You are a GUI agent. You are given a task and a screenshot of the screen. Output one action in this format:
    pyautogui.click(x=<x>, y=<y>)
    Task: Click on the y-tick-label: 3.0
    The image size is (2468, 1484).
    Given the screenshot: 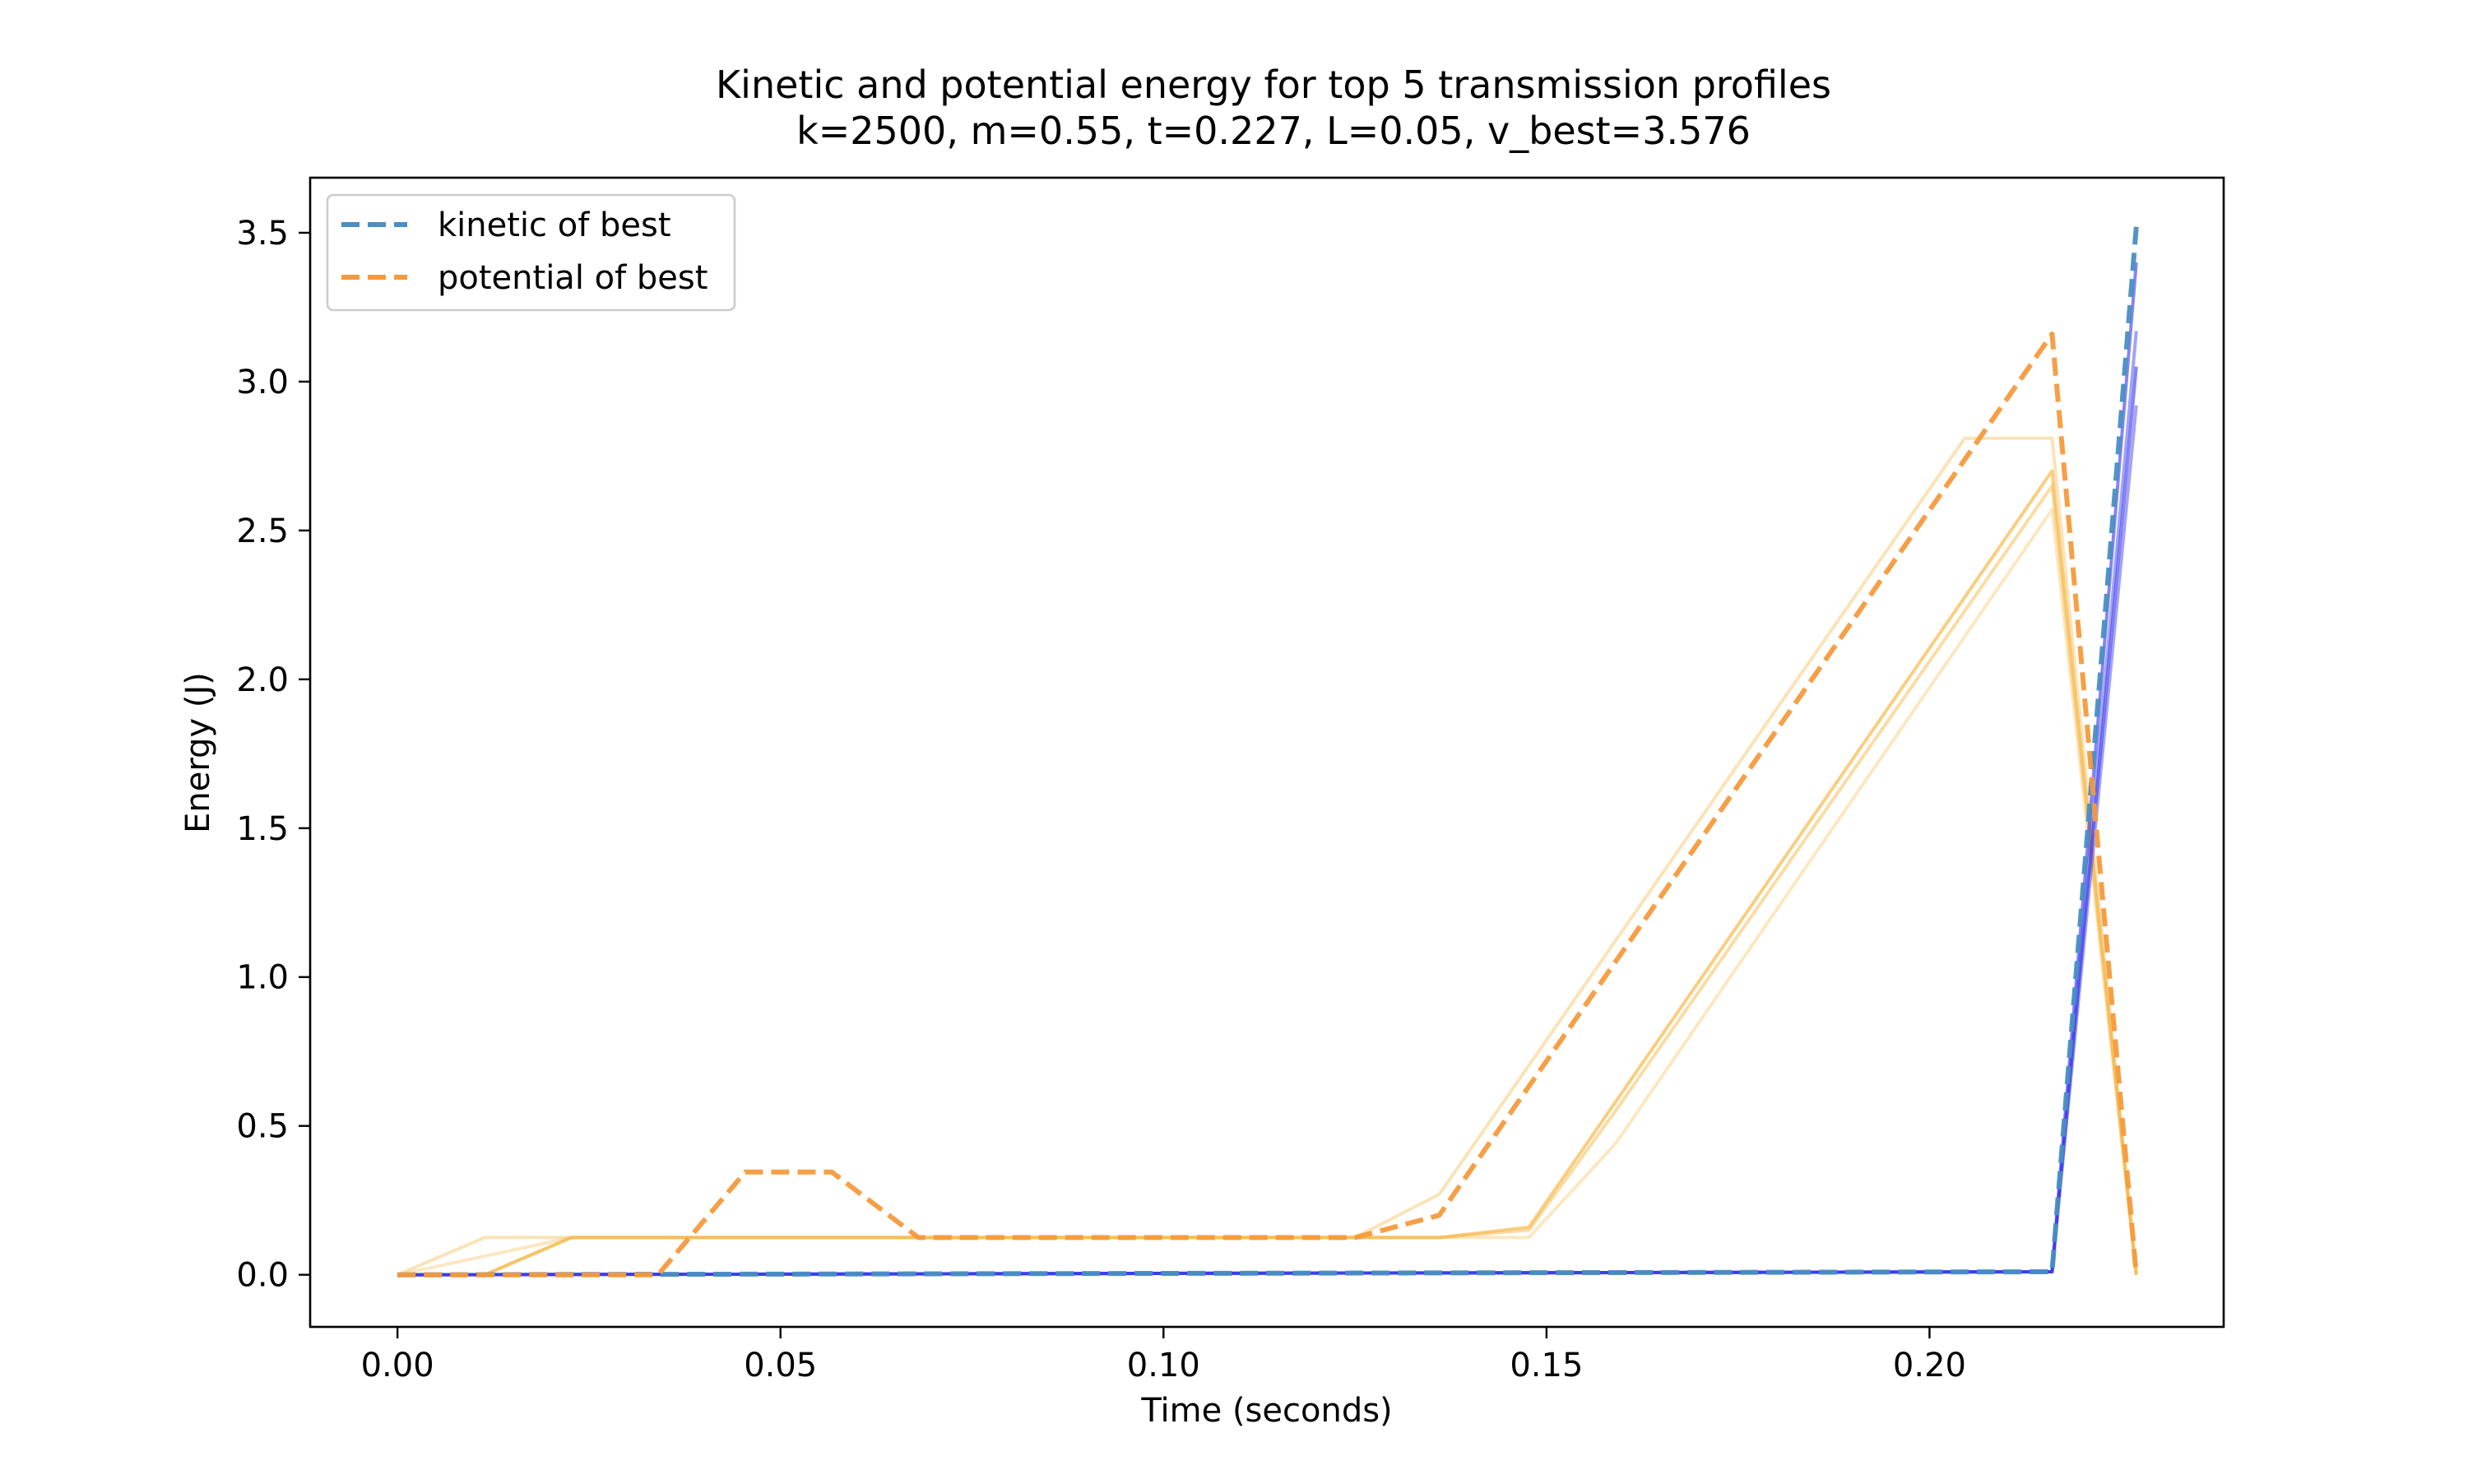 What is the action you would take?
    pyautogui.click(x=262, y=382)
    